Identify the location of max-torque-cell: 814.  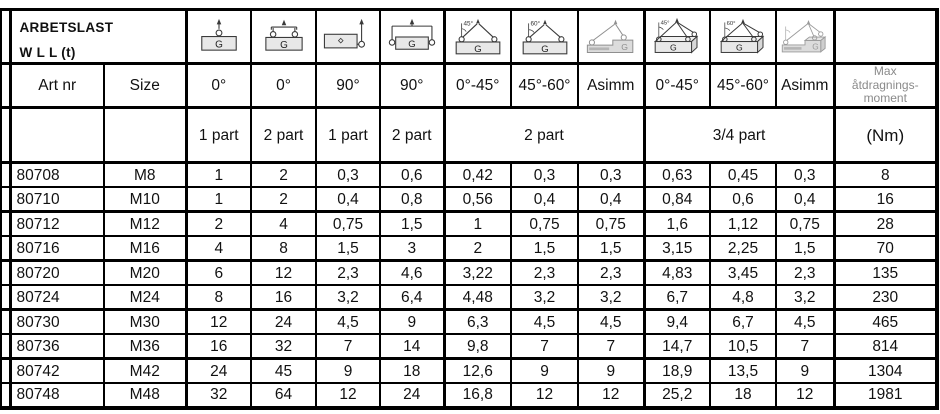
(886, 346).